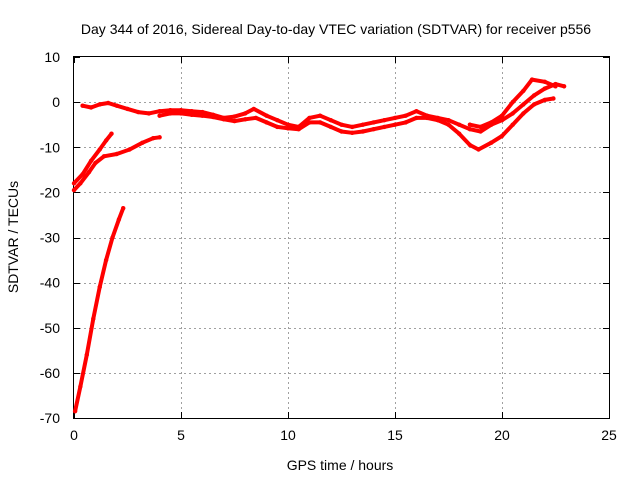  Describe the element at coordinates (288, 435) in the screenshot. I see `x-tick-label: 10` at that location.